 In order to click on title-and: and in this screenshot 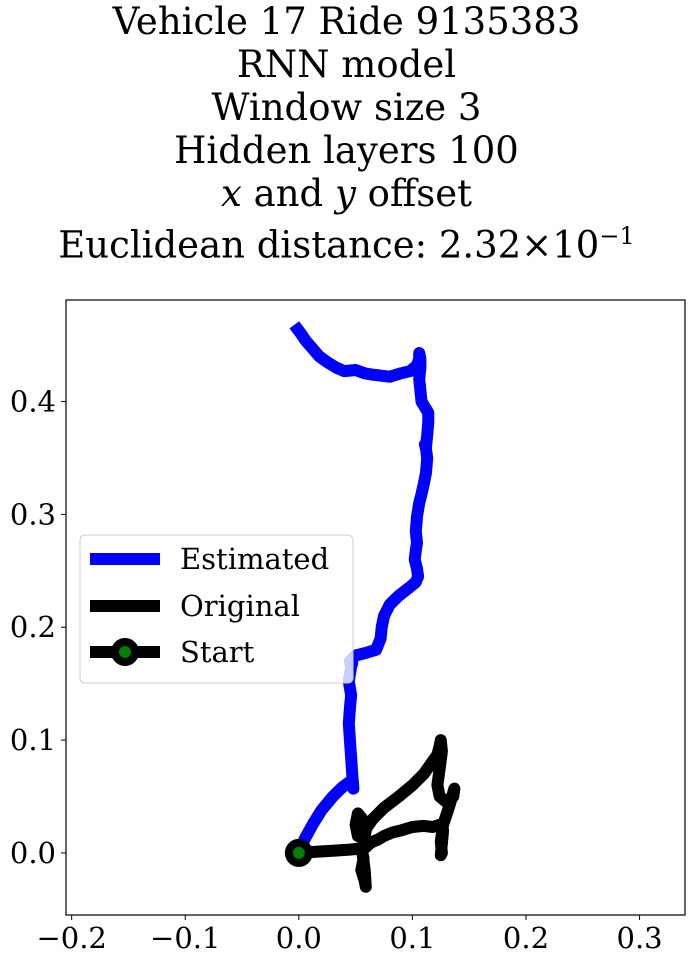, I will do `click(288, 193)`.